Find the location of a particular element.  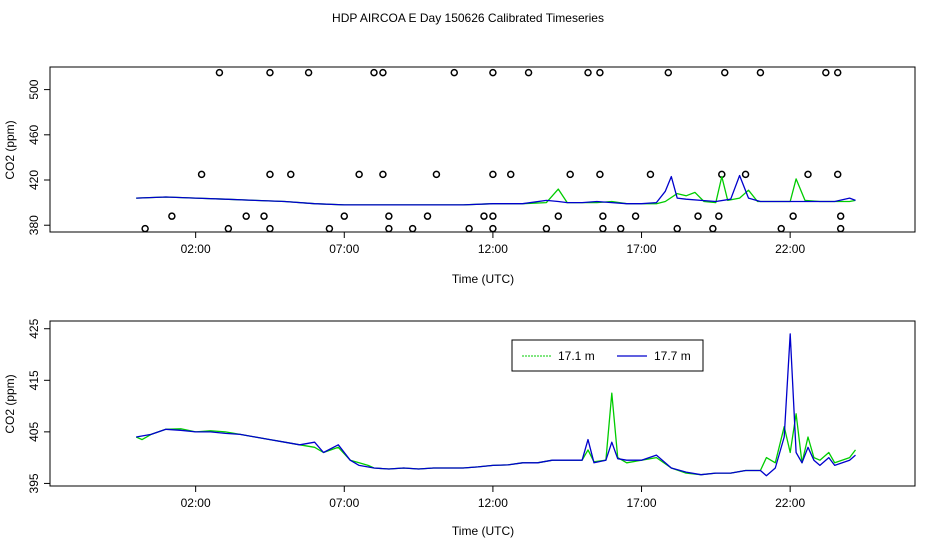

y-tick-label: 380 is located at coordinates (34, 225).